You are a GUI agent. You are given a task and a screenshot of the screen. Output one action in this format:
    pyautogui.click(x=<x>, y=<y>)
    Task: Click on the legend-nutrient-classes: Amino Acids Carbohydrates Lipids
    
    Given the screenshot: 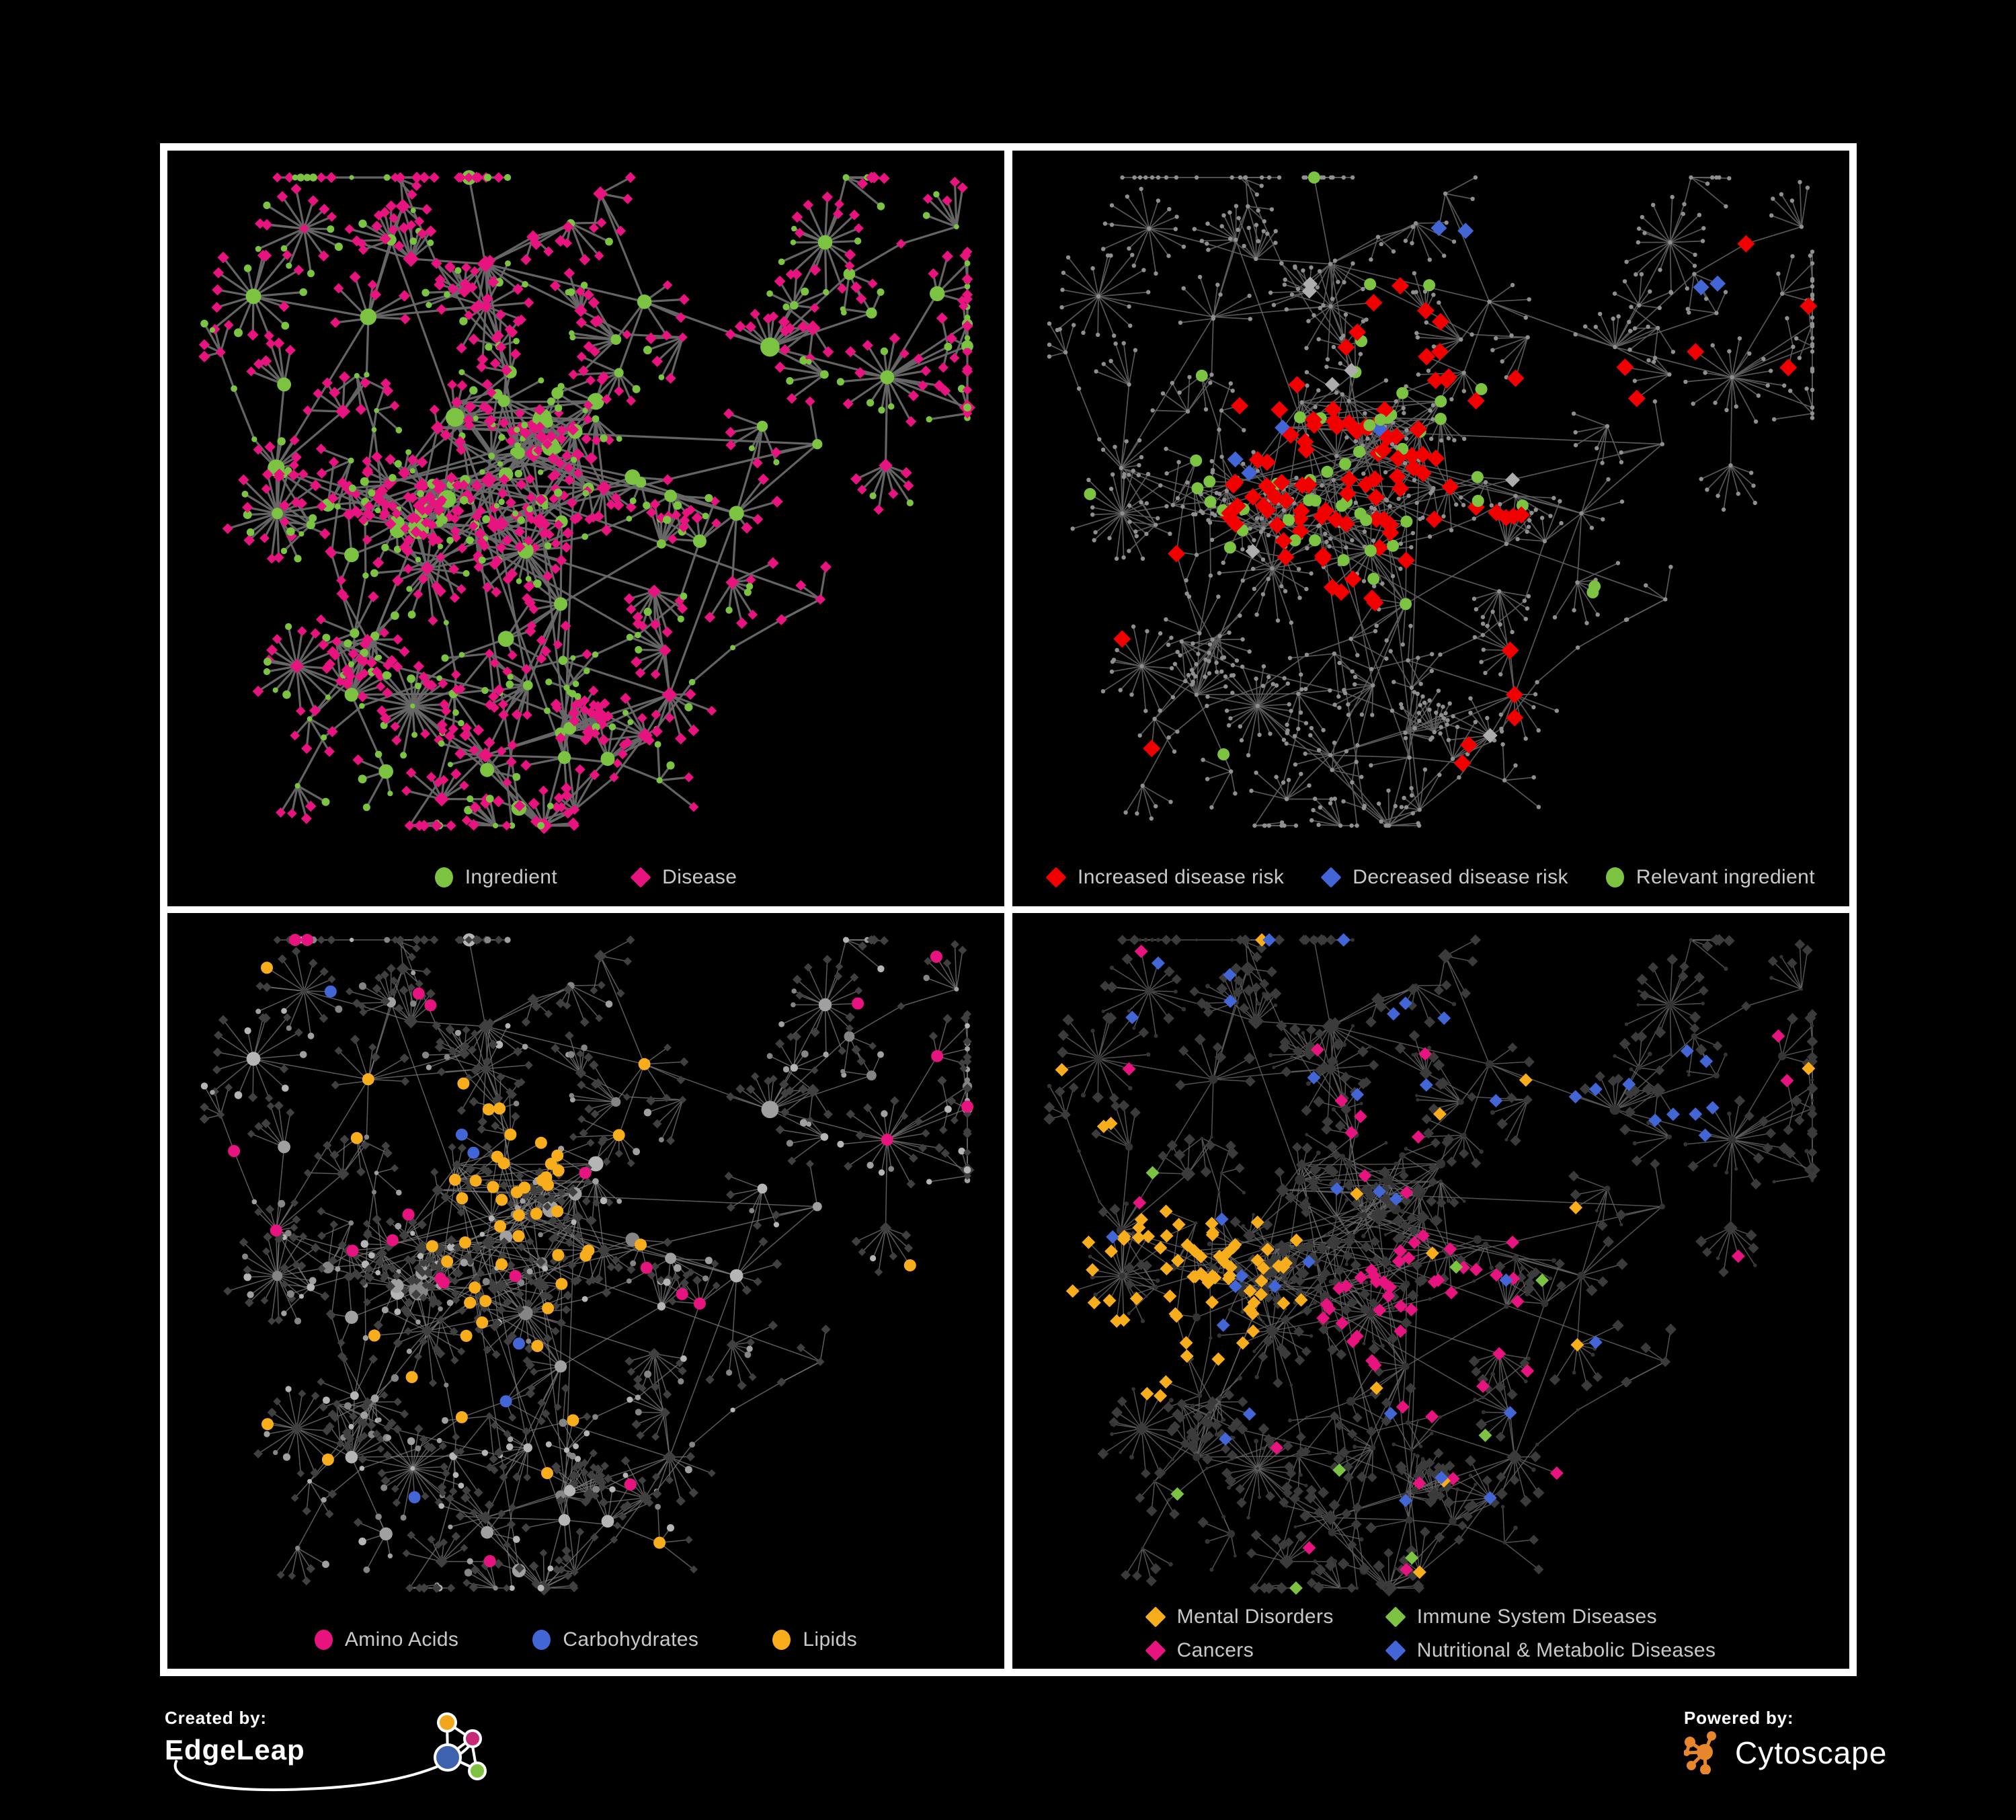 What is the action you would take?
    pyautogui.click(x=585, y=1639)
    